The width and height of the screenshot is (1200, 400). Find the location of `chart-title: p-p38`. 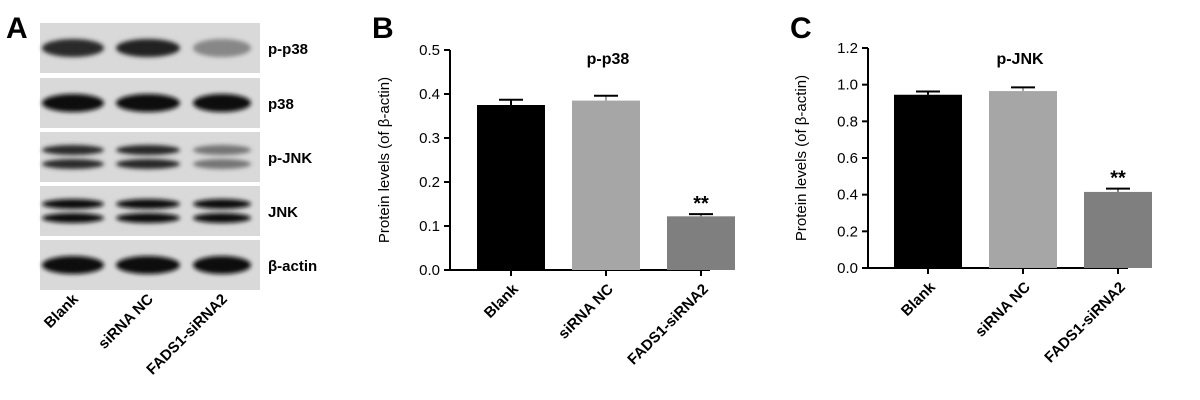

chart-title: p-p38 is located at coordinates (608, 59).